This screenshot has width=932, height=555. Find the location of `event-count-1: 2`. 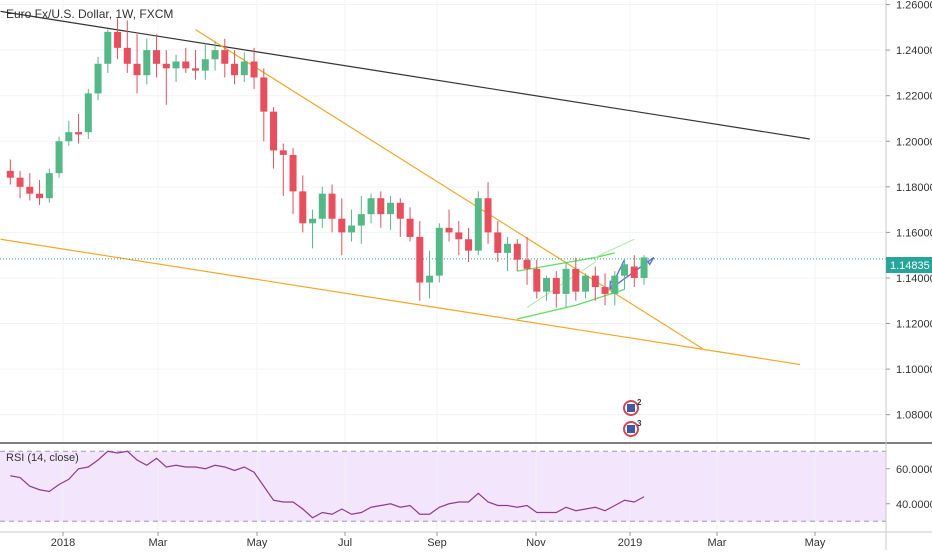

event-count-1: 2 is located at coordinates (639, 402).